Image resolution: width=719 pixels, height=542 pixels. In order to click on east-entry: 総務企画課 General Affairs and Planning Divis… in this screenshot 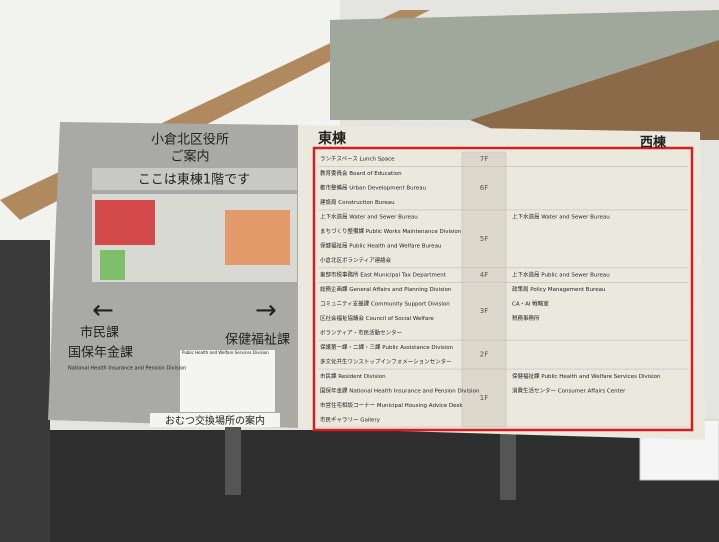, I will do `click(386, 289)`.